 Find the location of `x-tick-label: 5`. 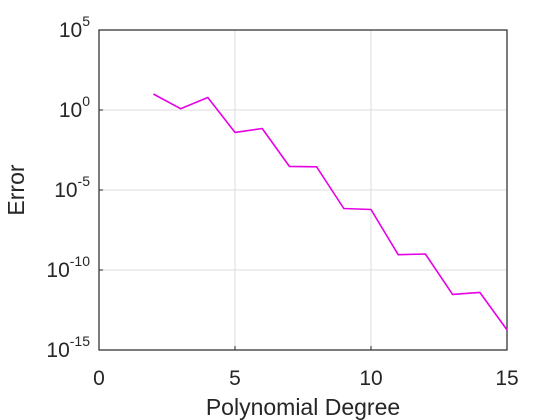

x-tick-label: 5 is located at coordinates (235, 378).